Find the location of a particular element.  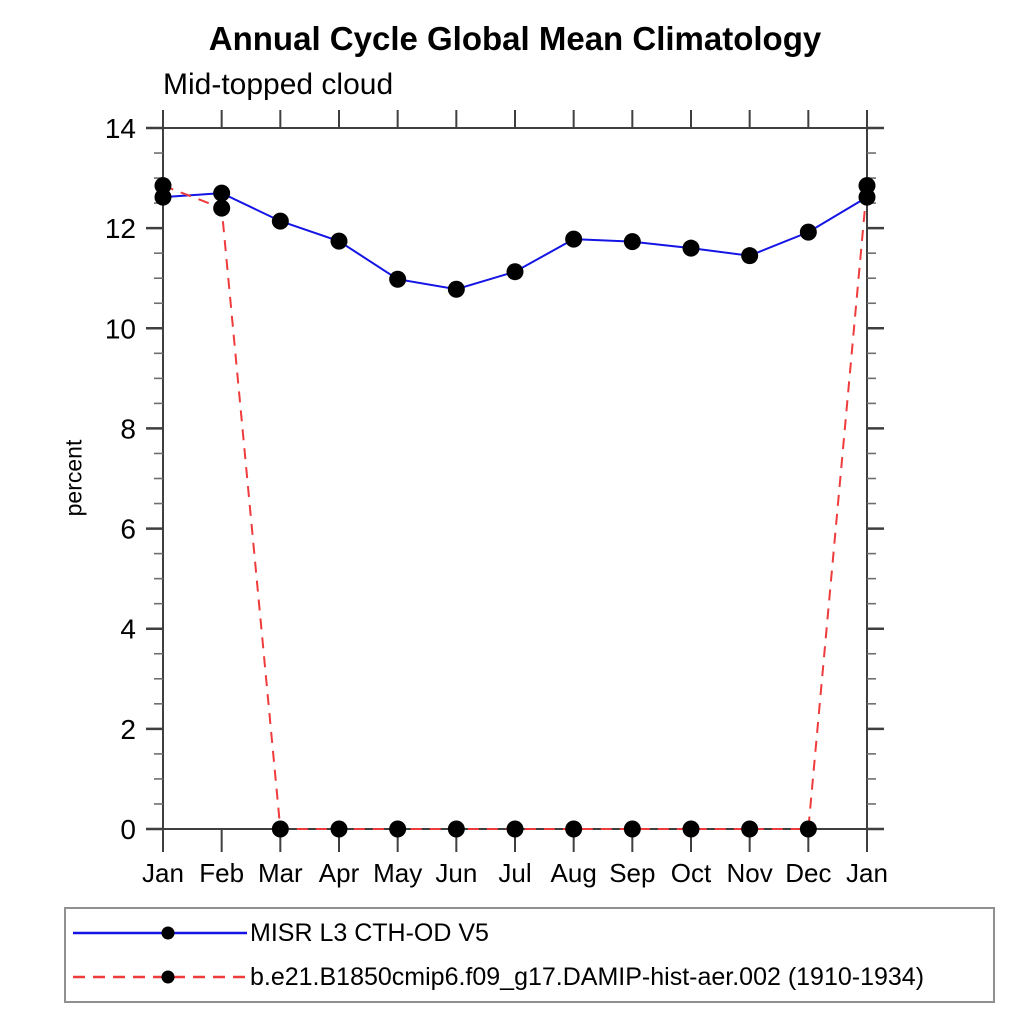

x-tick-label: Sep is located at coordinates (632, 873).